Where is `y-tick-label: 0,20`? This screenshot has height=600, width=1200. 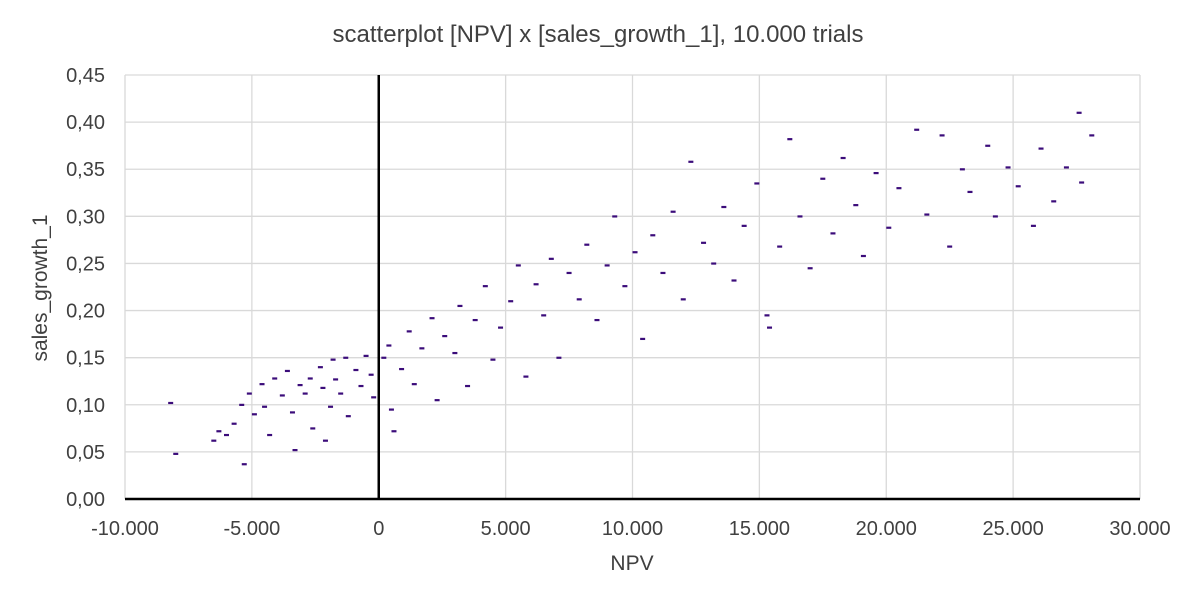
y-tick-label: 0,20 is located at coordinates (85, 312).